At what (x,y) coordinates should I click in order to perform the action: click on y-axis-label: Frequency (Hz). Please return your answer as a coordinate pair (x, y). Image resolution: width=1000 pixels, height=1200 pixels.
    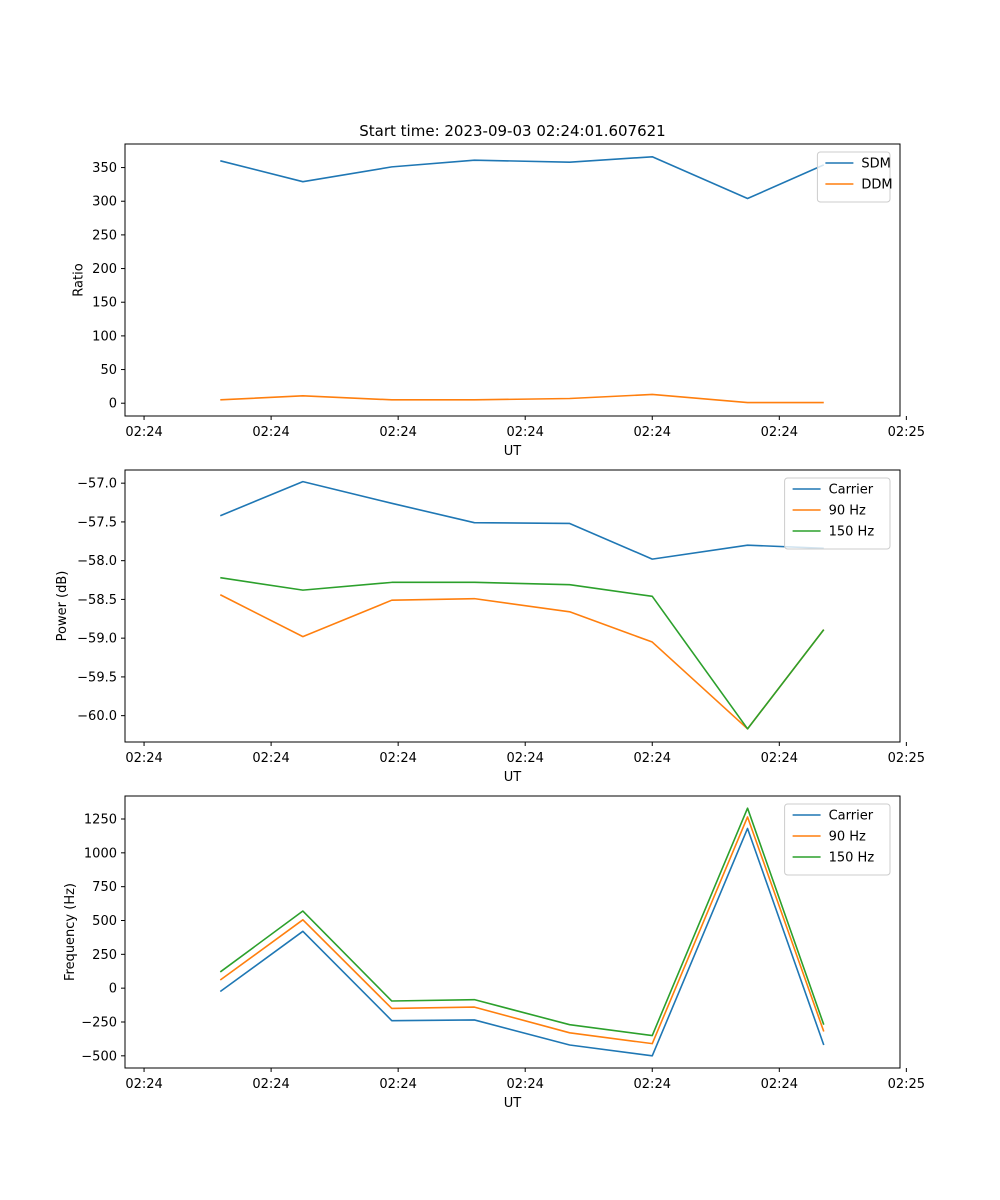
    Looking at the image, I should click on (70, 932).